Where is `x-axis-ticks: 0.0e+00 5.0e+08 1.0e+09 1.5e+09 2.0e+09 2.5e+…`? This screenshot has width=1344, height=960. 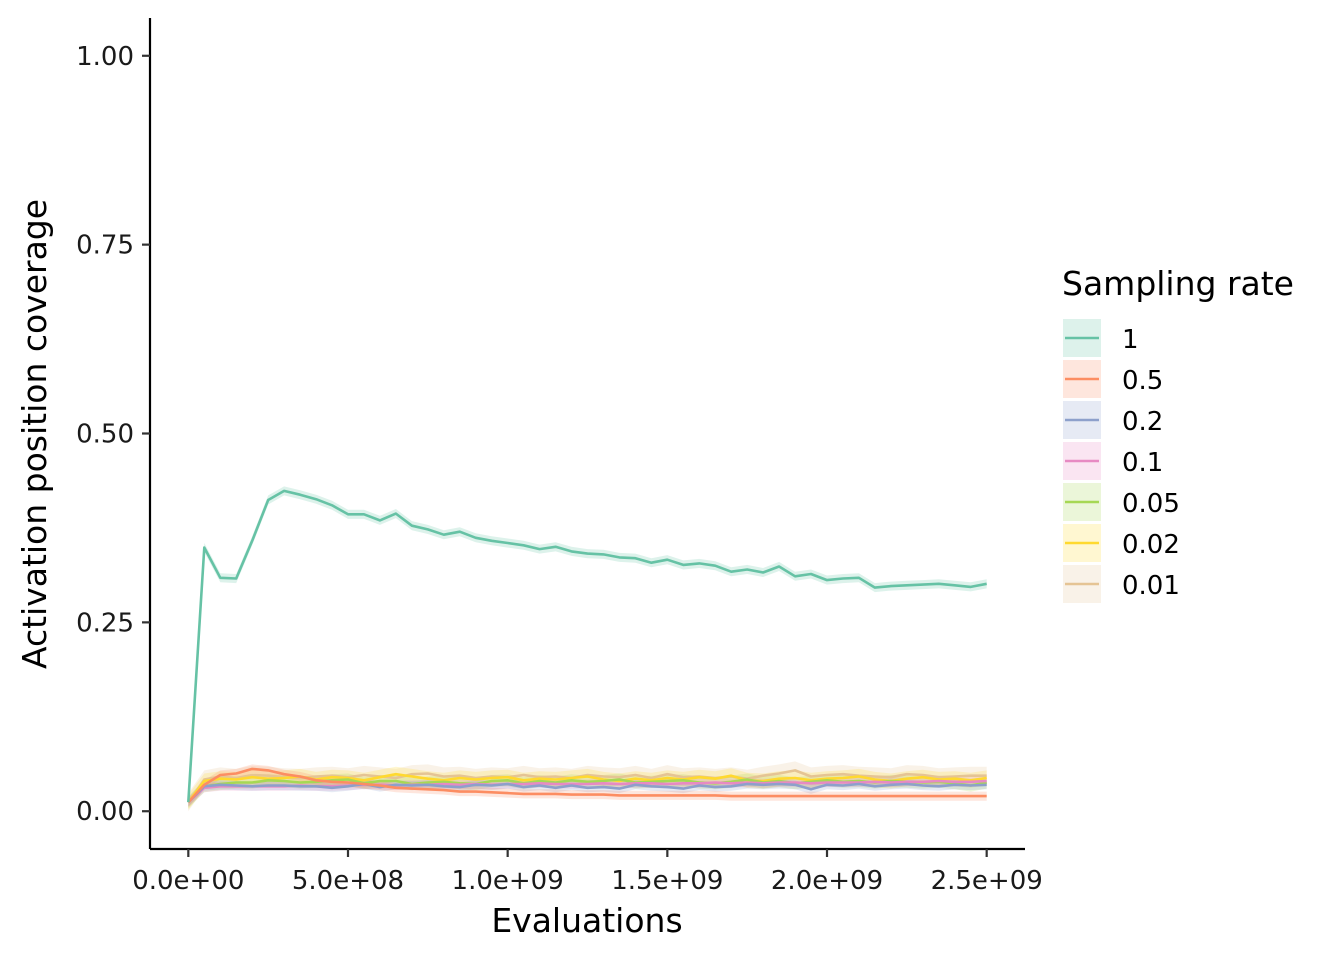 x-axis-ticks: 0.0e+00 5.0e+08 1.0e+09 1.5e+09 2.0e+09 2.5e+… is located at coordinates (587, 872).